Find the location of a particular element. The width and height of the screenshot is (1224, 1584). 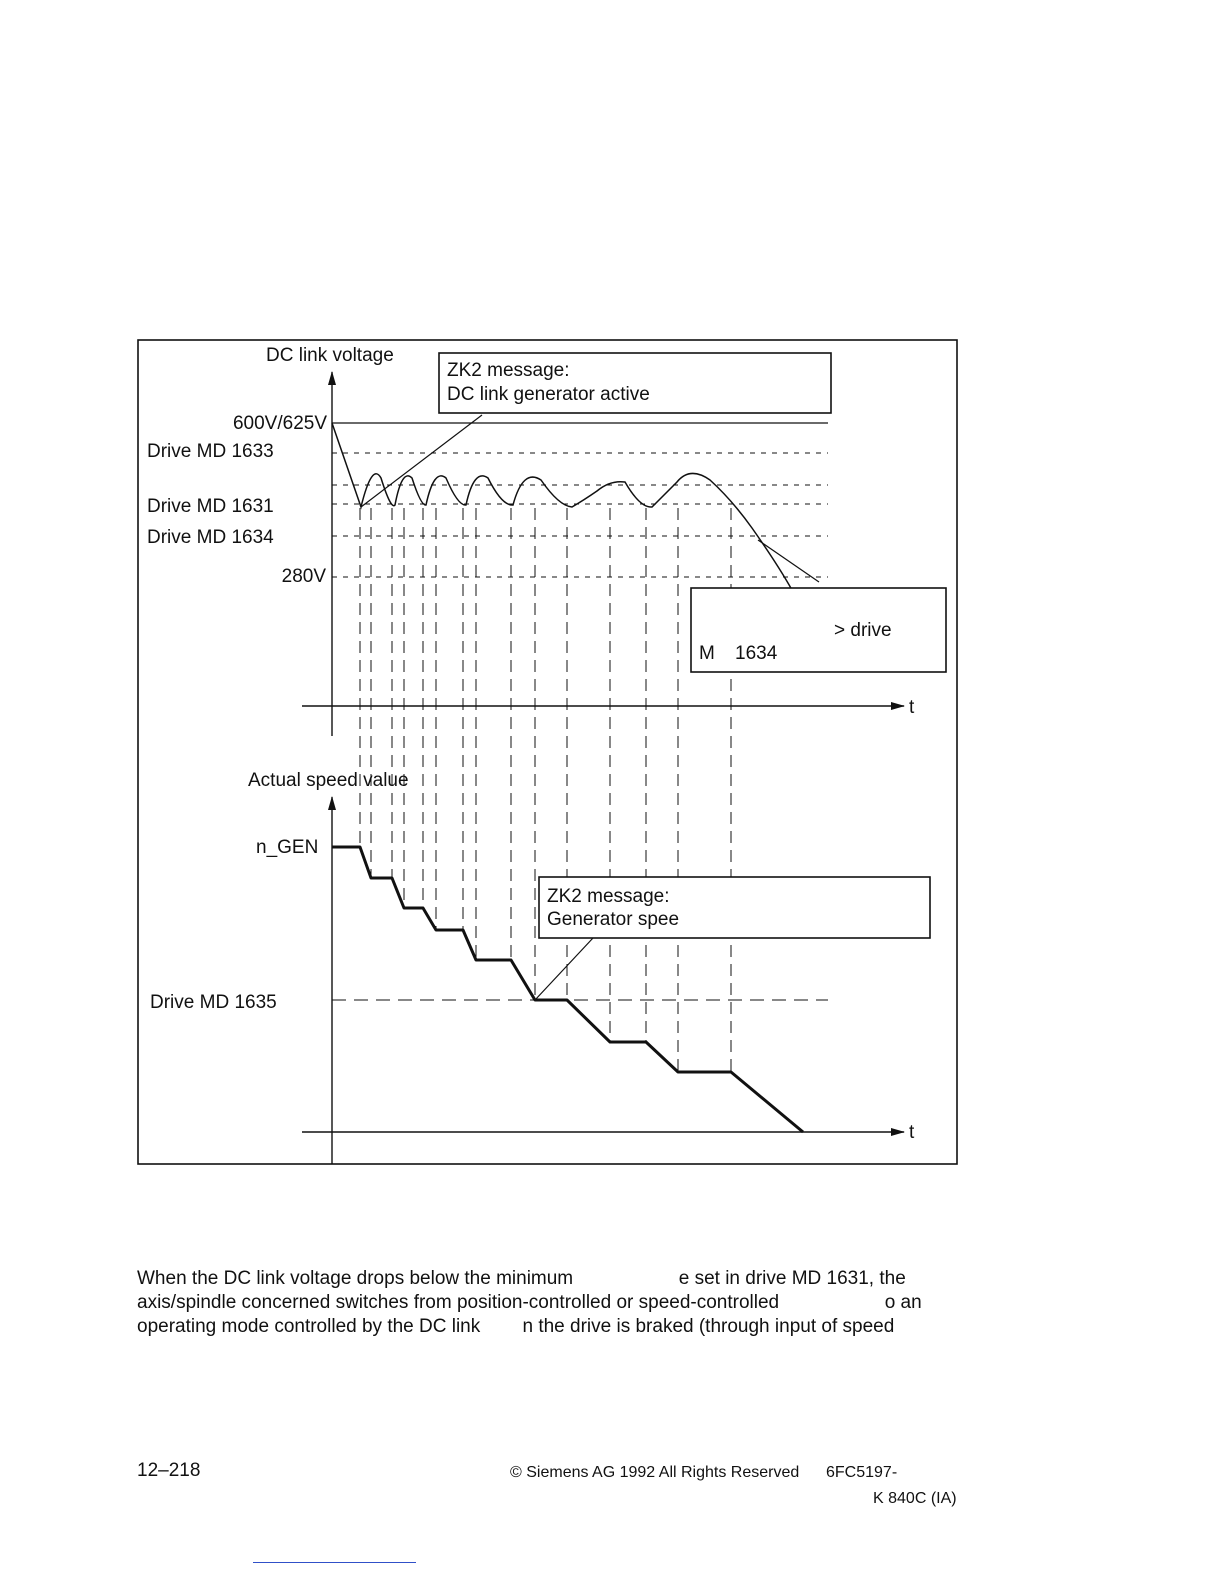

n-gen-label: n_GEN is located at coordinates (287, 847).